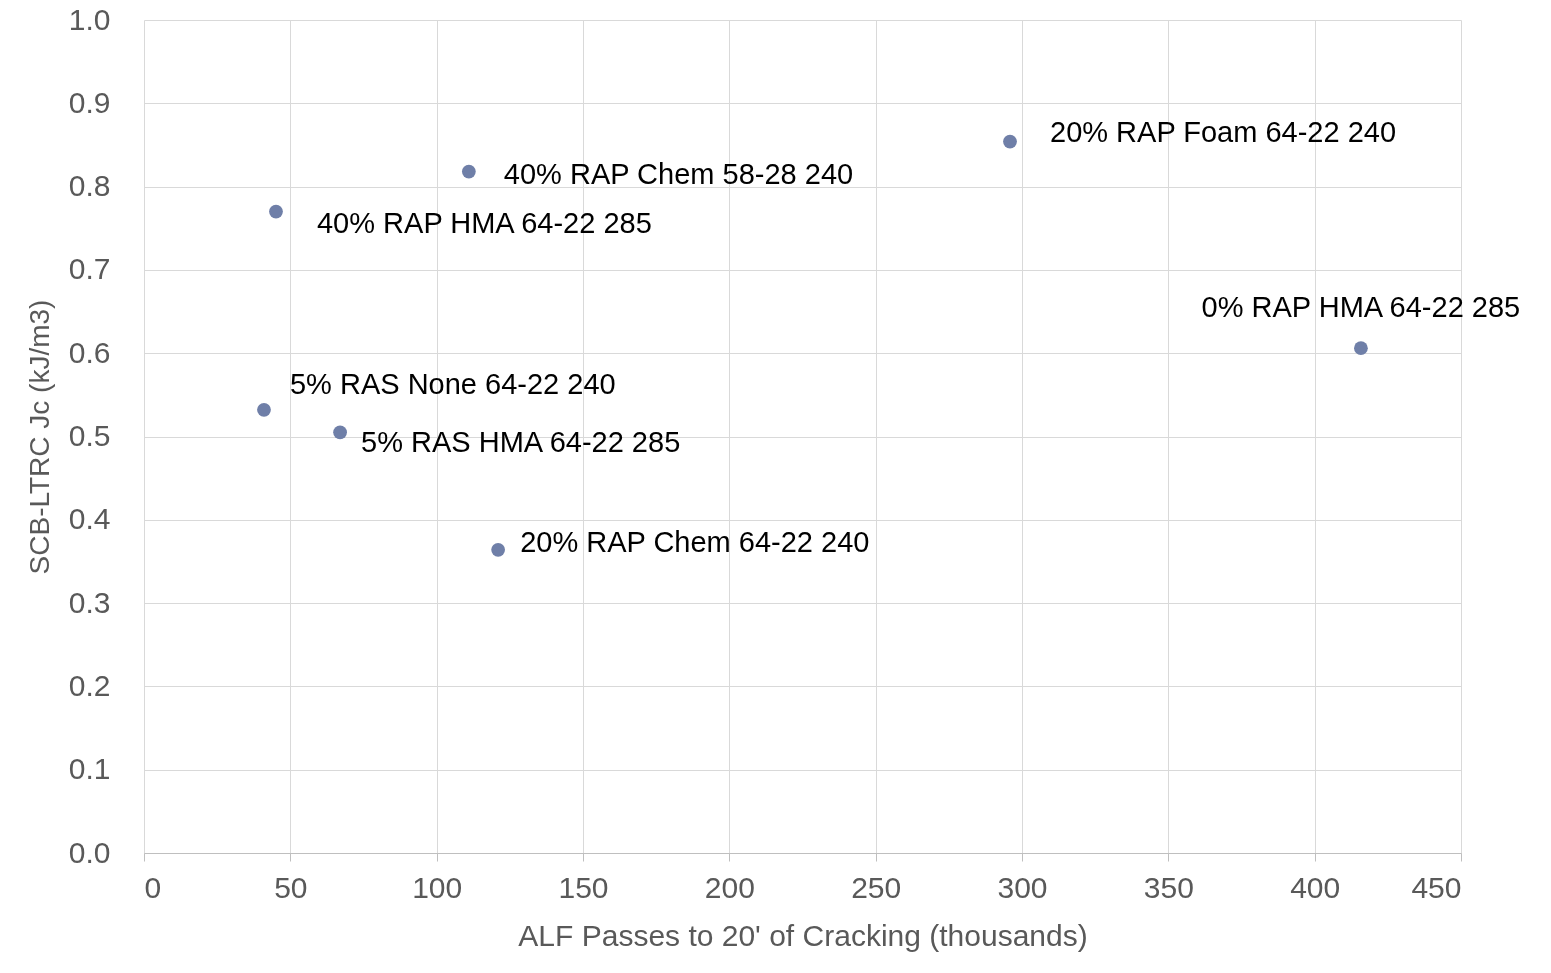  I want to click on annotation: 5% RAS None 64-22 240, so click(452, 383).